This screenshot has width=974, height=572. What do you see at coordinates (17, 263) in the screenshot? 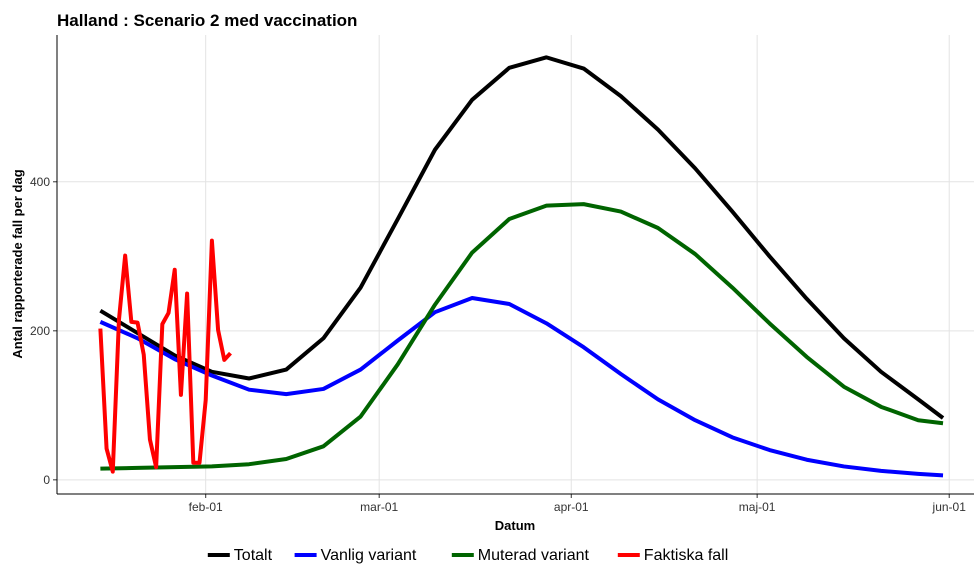
I see `y-axis-title: Antal rapporterade fall per dag` at bounding box center [17, 263].